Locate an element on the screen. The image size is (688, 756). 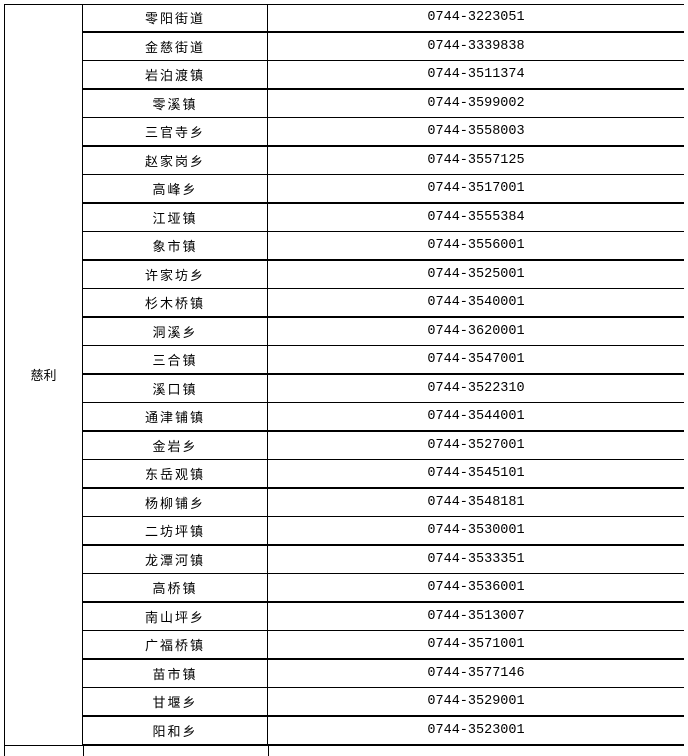
town-name-cell: 高峰乡 is located at coordinates (175, 188).